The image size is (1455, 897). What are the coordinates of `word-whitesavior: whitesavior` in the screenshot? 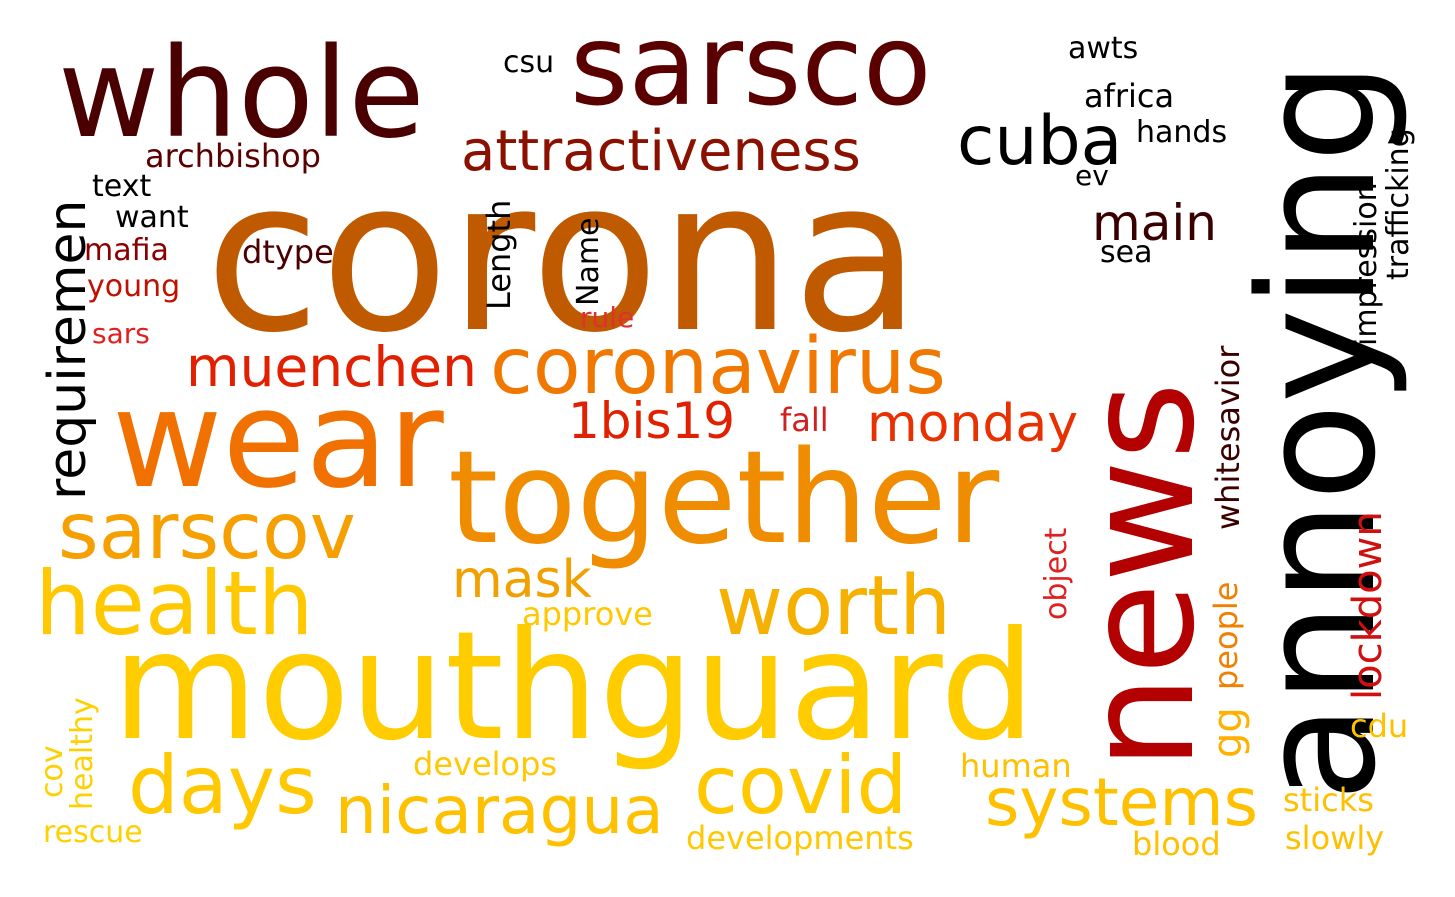 It's located at (1228, 437).